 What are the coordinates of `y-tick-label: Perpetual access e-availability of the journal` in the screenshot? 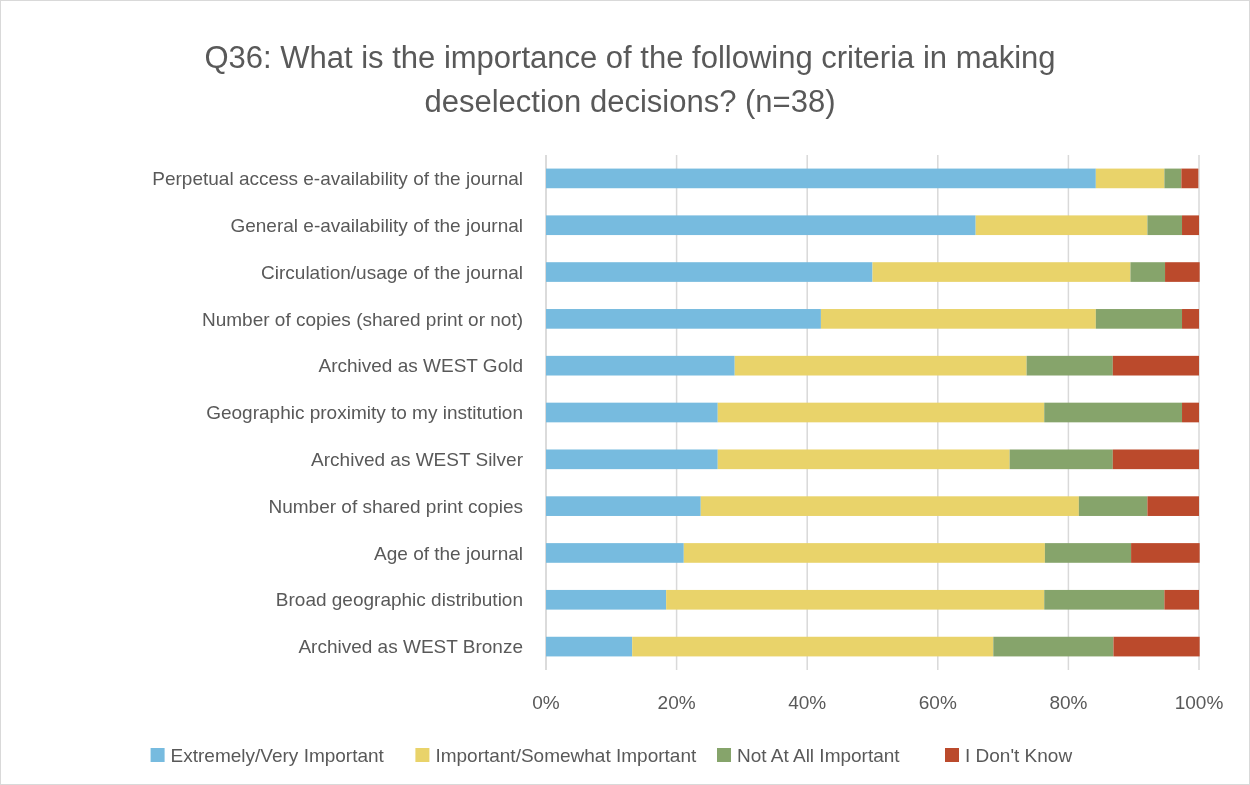 It's located at (337, 179).